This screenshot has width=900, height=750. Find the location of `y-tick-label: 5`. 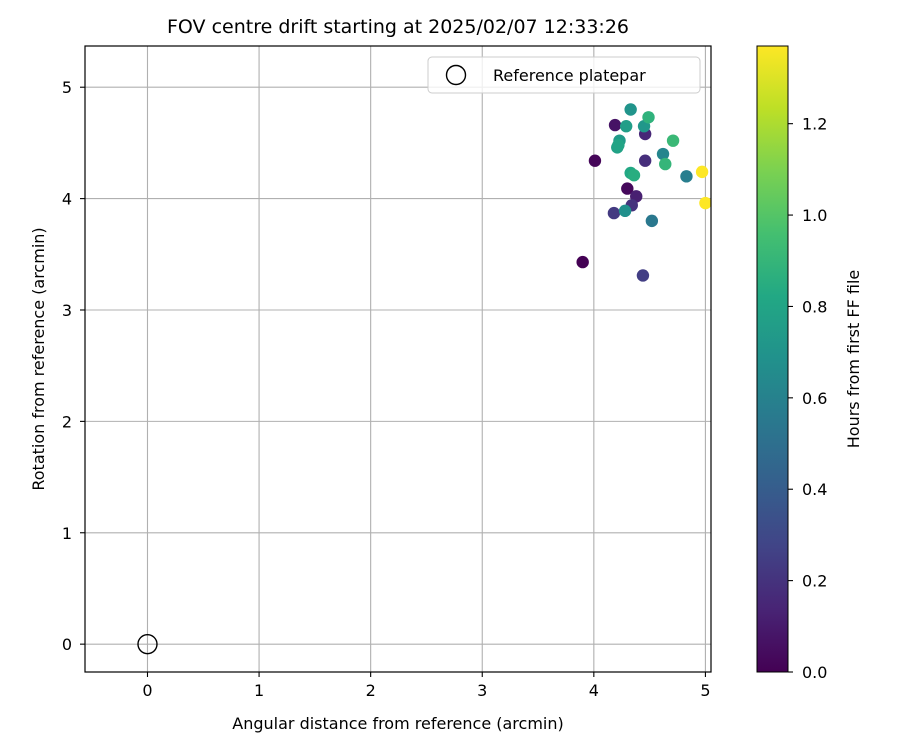

y-tick-label: 5 is located at coordinates (67, 87).